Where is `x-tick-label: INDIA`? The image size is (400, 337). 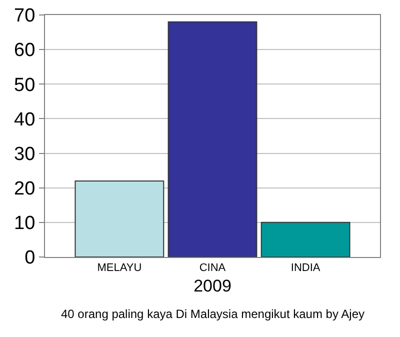 x-tick-label: INDIA is located at coordinates (305, 268).